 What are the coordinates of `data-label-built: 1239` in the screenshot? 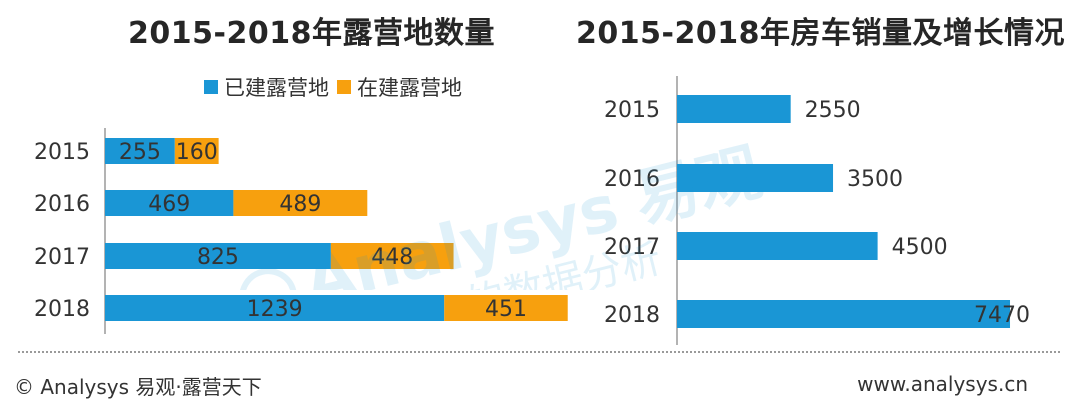 It's located at (275, 309).